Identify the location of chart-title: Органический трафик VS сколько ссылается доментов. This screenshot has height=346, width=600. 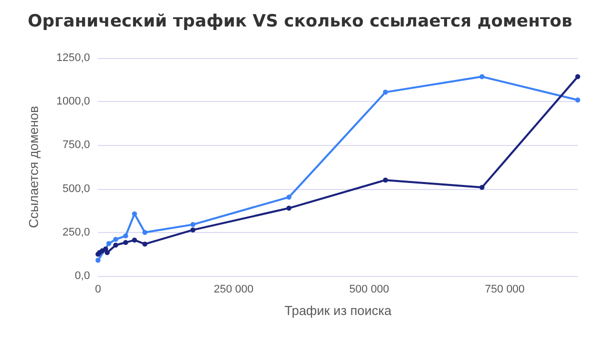
(300, 22).